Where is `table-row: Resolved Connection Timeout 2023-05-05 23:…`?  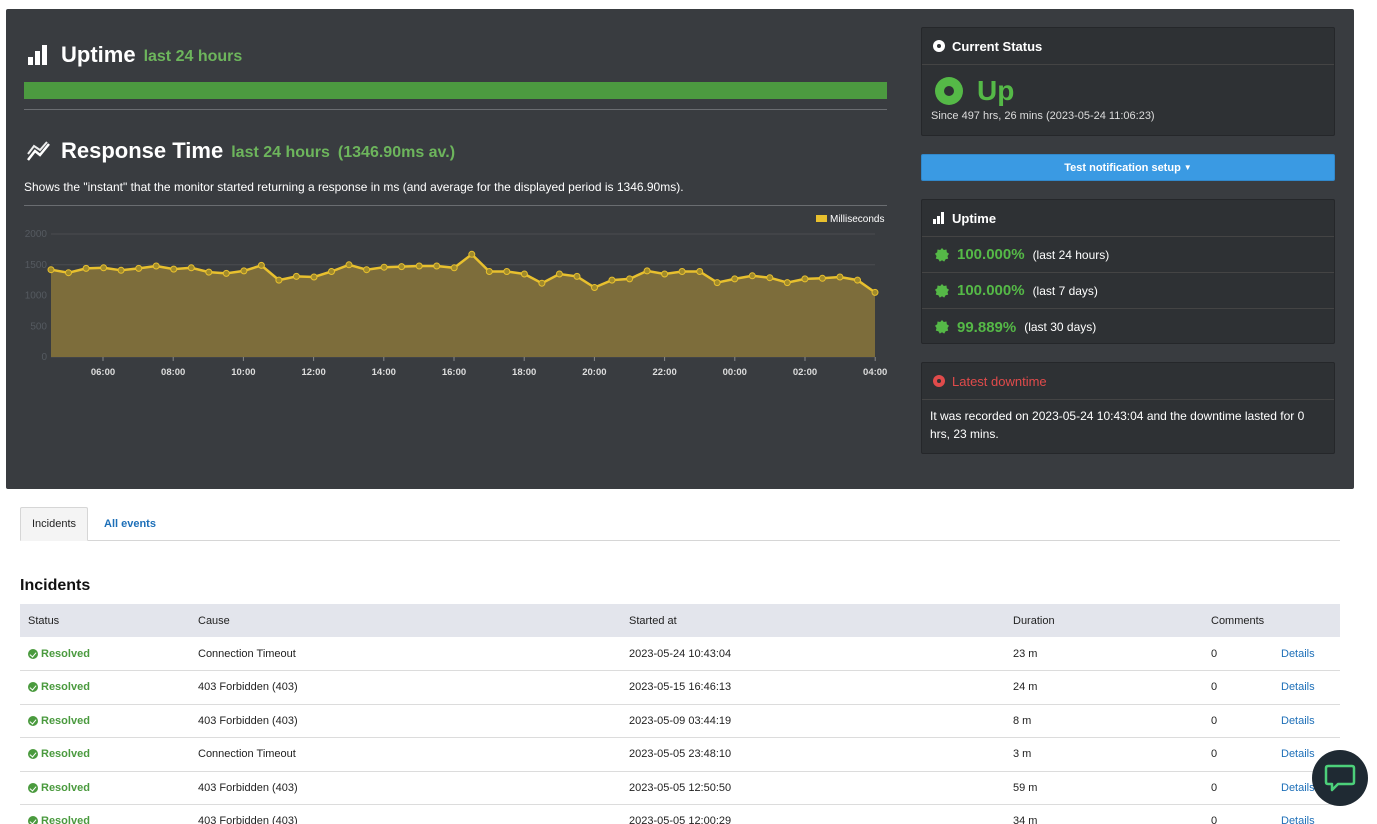 table-row: Resolved Connection Timeout 2023-05-05 23:… is located at coordinates (680, 754).